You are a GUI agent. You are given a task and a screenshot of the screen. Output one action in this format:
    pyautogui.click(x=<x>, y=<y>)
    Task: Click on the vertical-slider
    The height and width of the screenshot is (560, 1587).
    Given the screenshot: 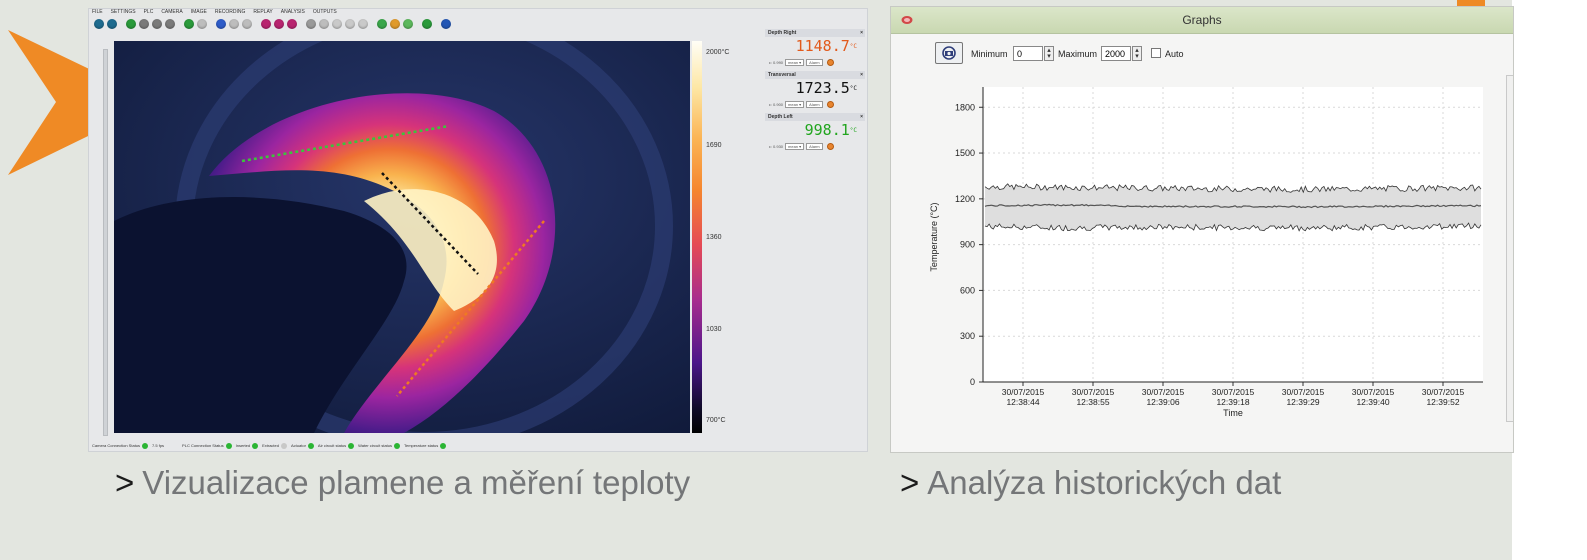 What is the action you would take?
    pyautogui.click(x=105, y=242)
    